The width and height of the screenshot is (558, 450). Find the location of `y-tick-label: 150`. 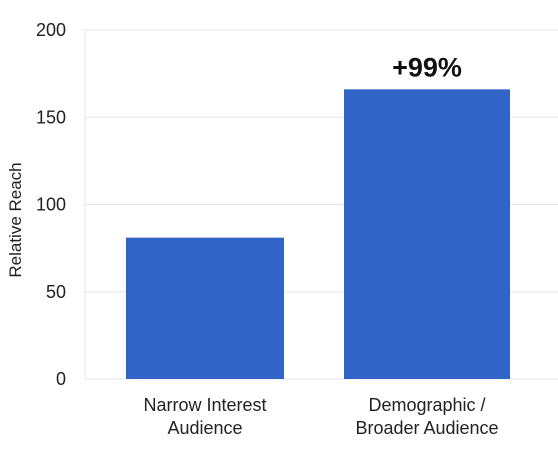

y-tick-label: 150 is located at coordinates (51, 117).